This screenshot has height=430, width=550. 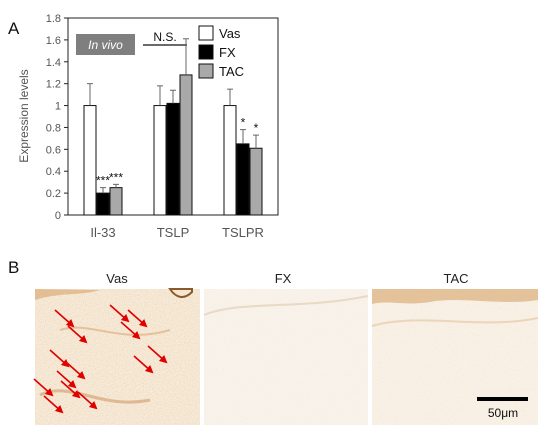 I want to click on y-tick-label: 0.8, so click(x=53, y=128).